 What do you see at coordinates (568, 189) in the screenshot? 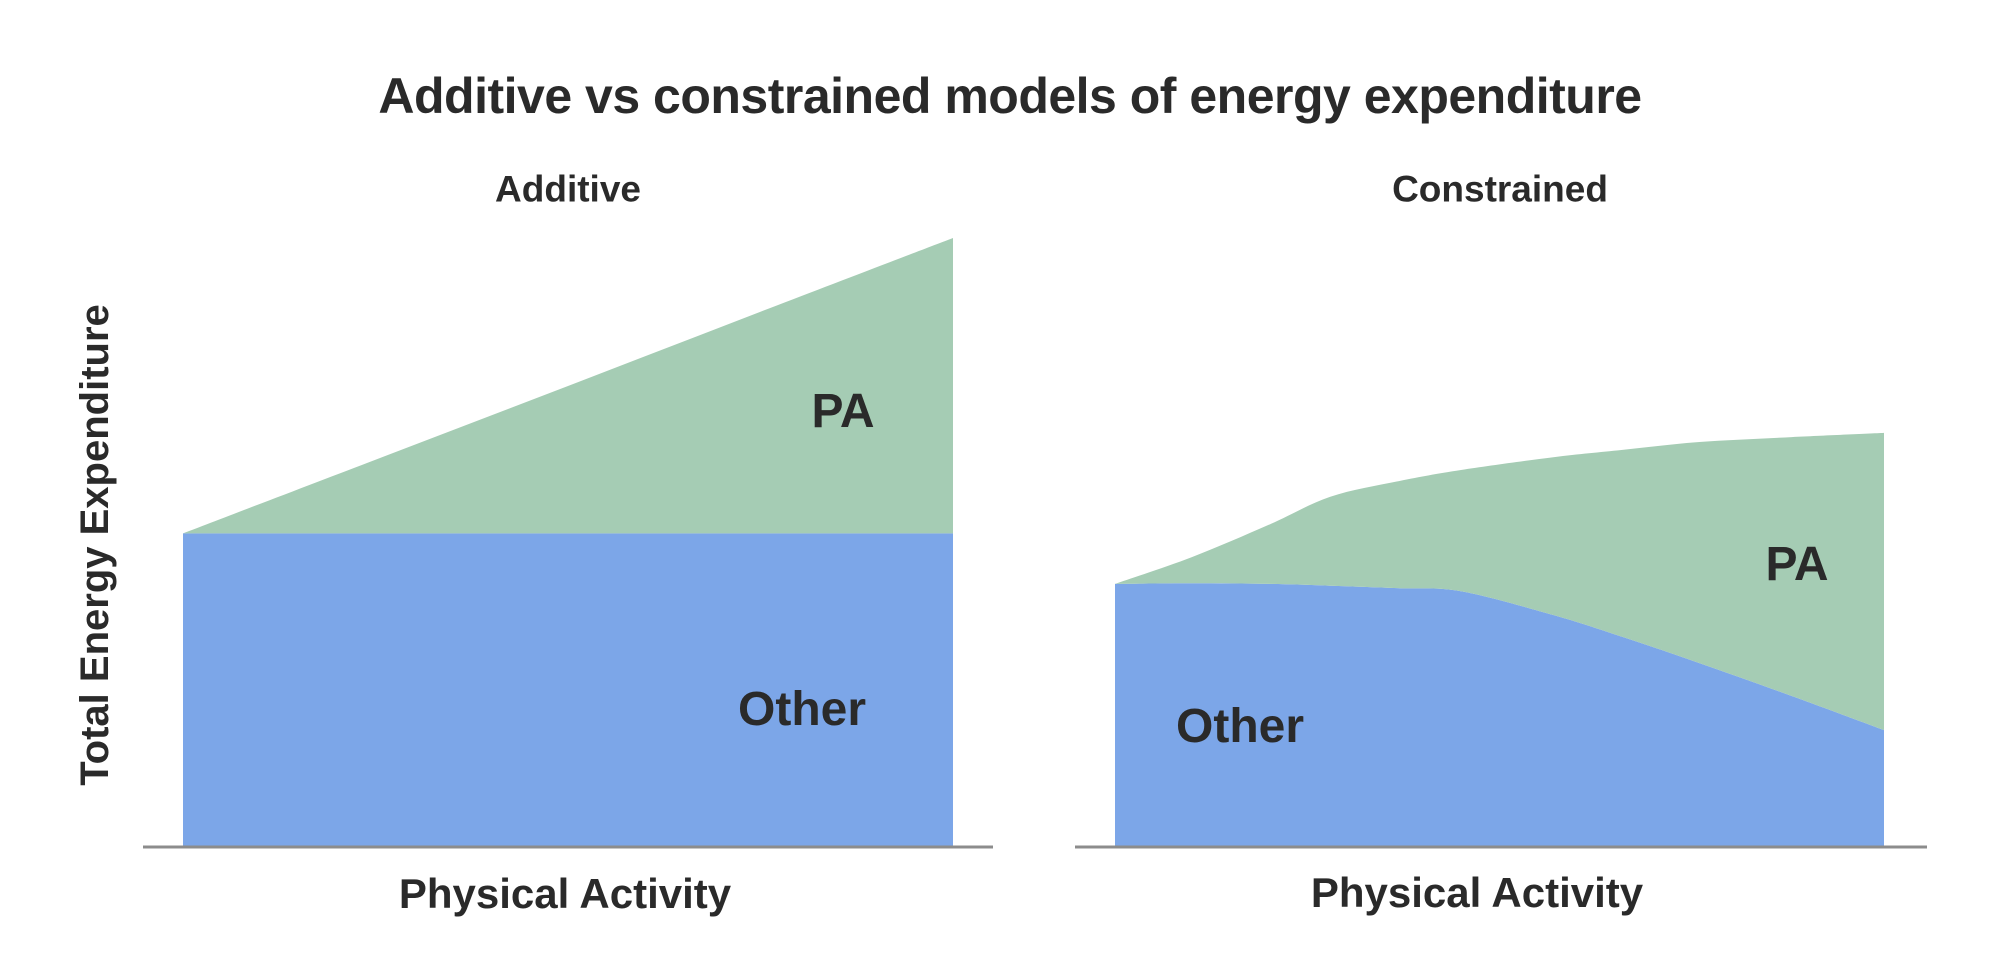
I see `additive-panel-title: Additive` at bounding box center [568, 189].